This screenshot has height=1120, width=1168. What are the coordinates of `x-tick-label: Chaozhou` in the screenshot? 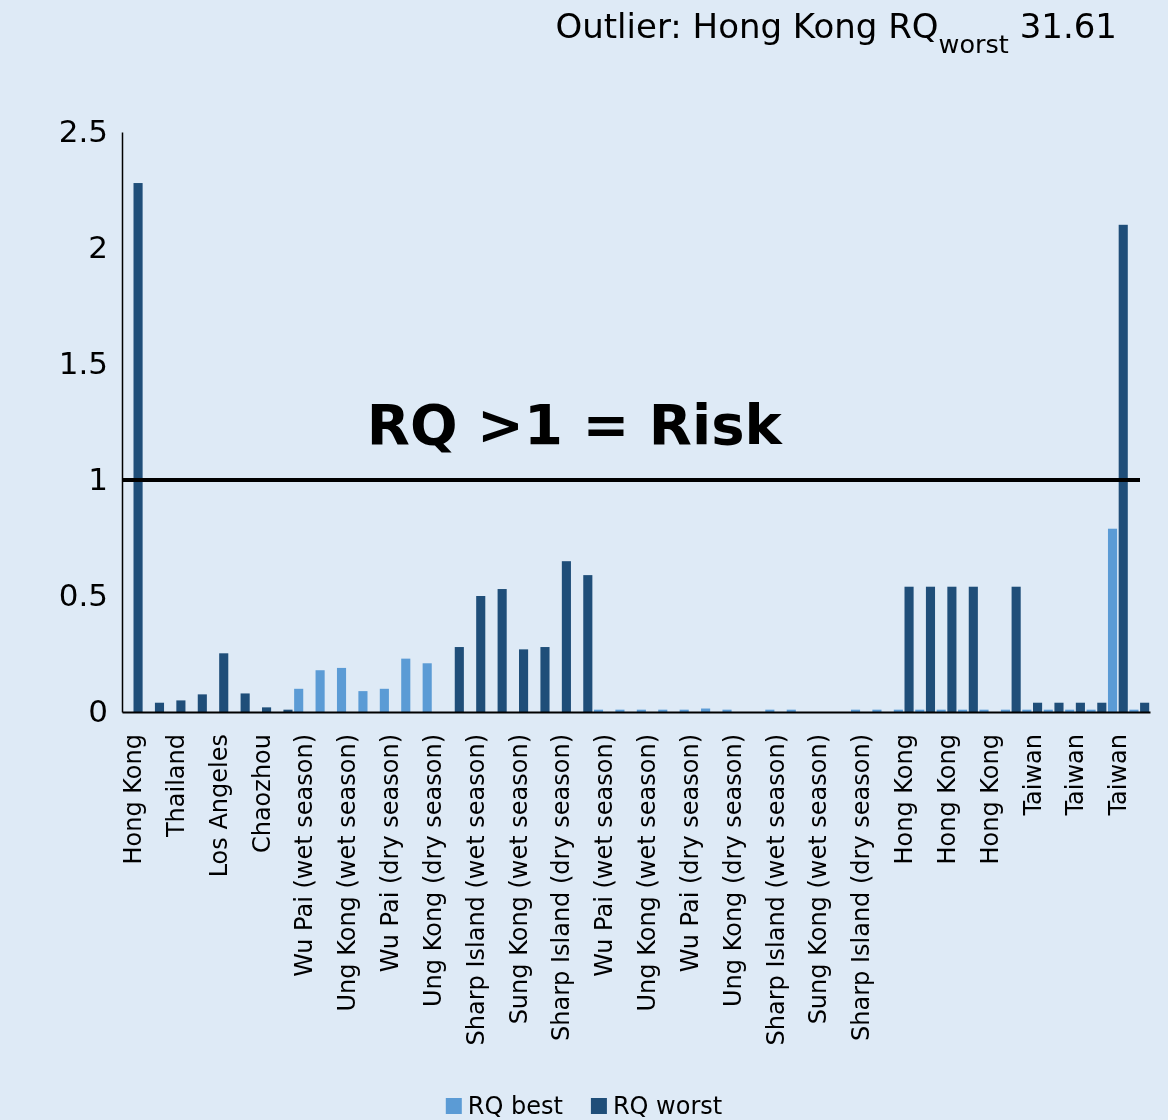 It's located at (261, 794).